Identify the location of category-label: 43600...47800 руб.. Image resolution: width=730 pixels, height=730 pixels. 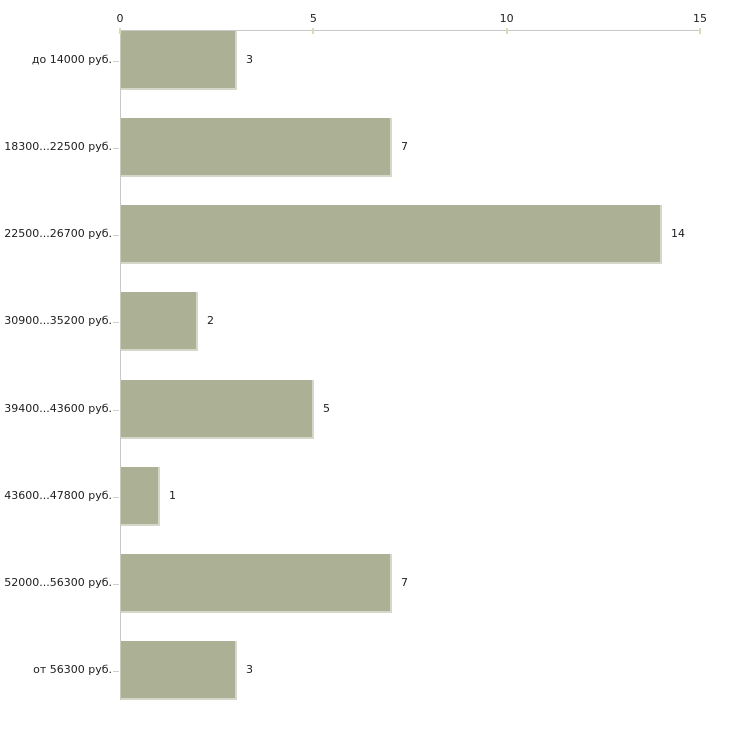
(58, 495).